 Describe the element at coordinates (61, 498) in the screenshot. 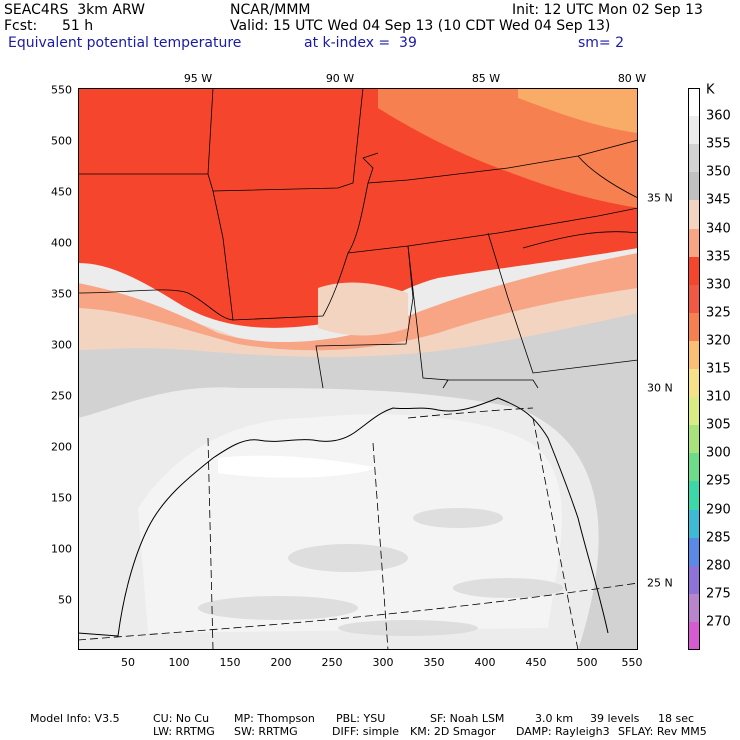

I see `y-tick: 150` at that location.